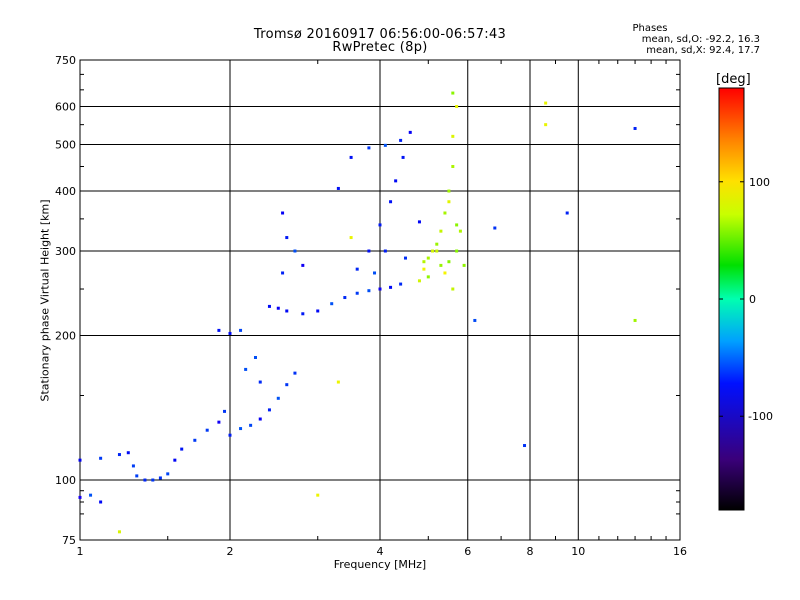 Image resolution: width=800 pixels, height=600 pixels. What do you see at coordinates (680, 551) in the screenshot?
I see `x-tick-label: 16` at bounding box center [680, 551].